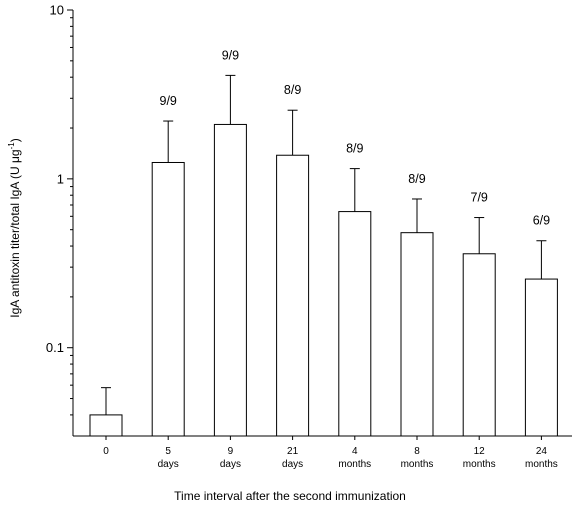 This screenshot has width=577, height=509. I want to click on x-tick-label: 4, so click(355, 451).